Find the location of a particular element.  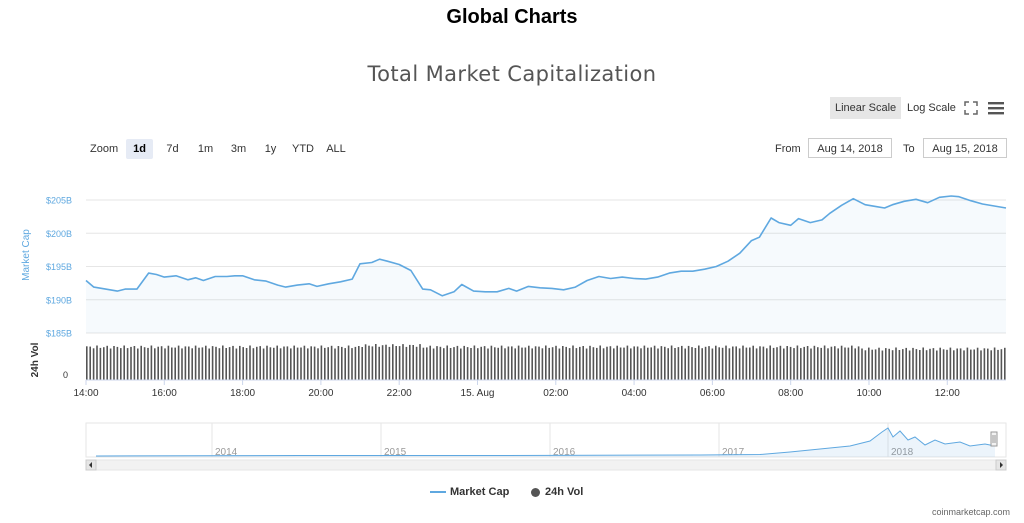

expand-icon is located at coordinates (971, 108).